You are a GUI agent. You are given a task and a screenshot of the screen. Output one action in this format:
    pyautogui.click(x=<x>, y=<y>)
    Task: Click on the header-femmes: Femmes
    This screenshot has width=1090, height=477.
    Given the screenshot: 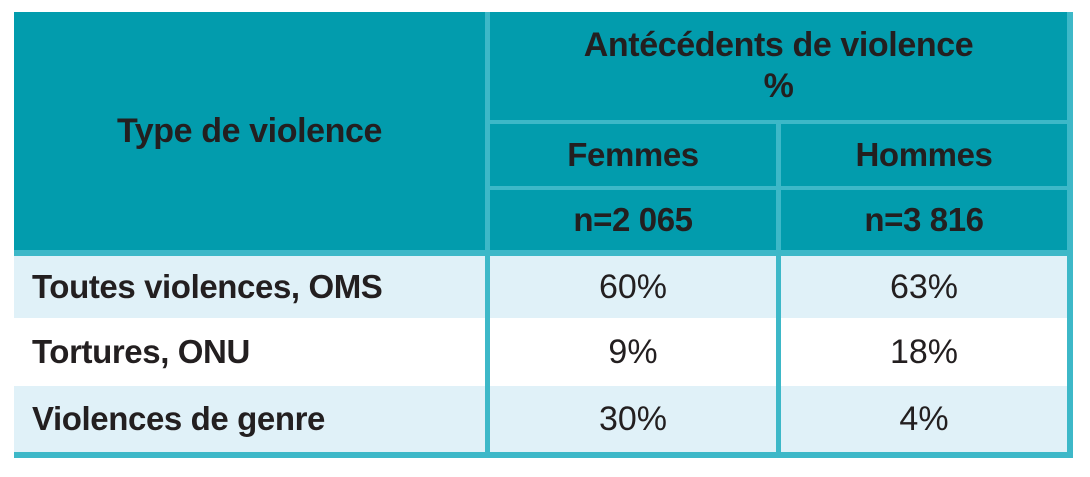 What is the action you would take?
    pyautogui.click(x=630, y=153)
    